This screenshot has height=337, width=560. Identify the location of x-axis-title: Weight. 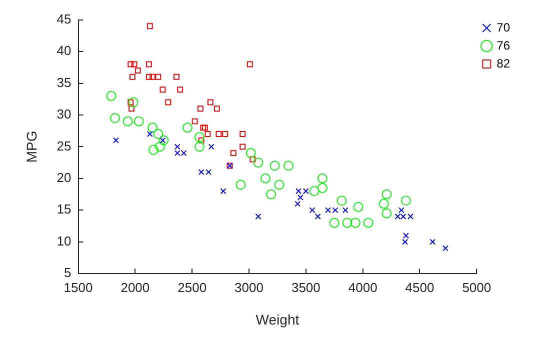
(278, 319).